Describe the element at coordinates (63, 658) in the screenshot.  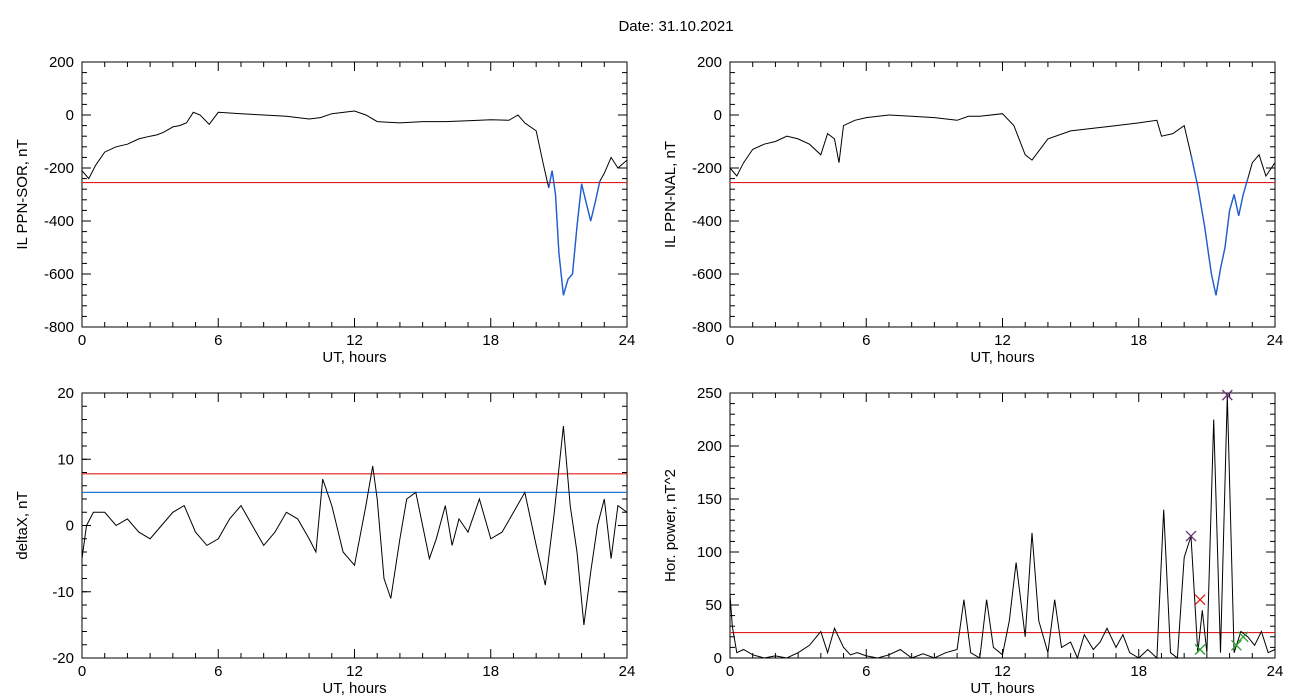
I see `y-tick-label: -20` at that location.